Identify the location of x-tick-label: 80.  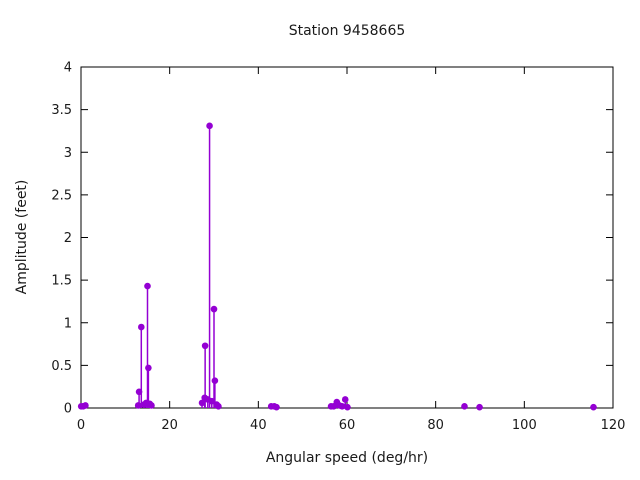
(435, 425).